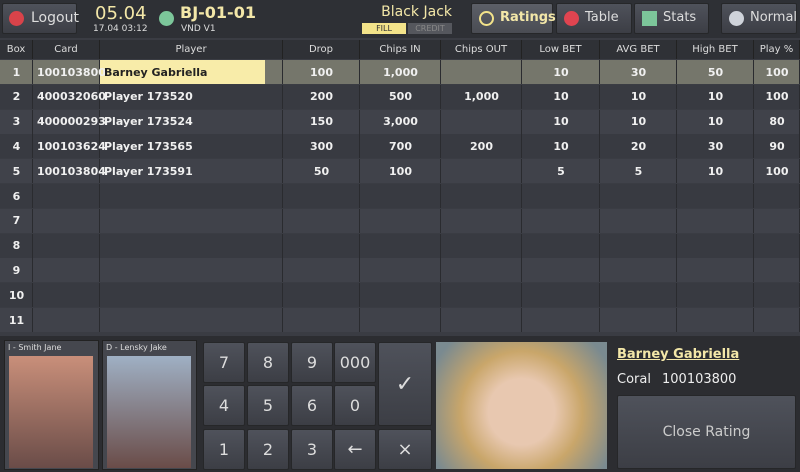  I want to click on credit-badge: CREDIT, so click(430, 28).